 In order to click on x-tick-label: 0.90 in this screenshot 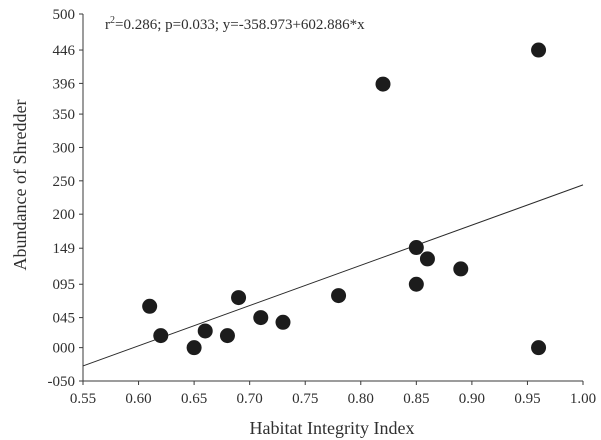, I will do `click(472, 399)`.